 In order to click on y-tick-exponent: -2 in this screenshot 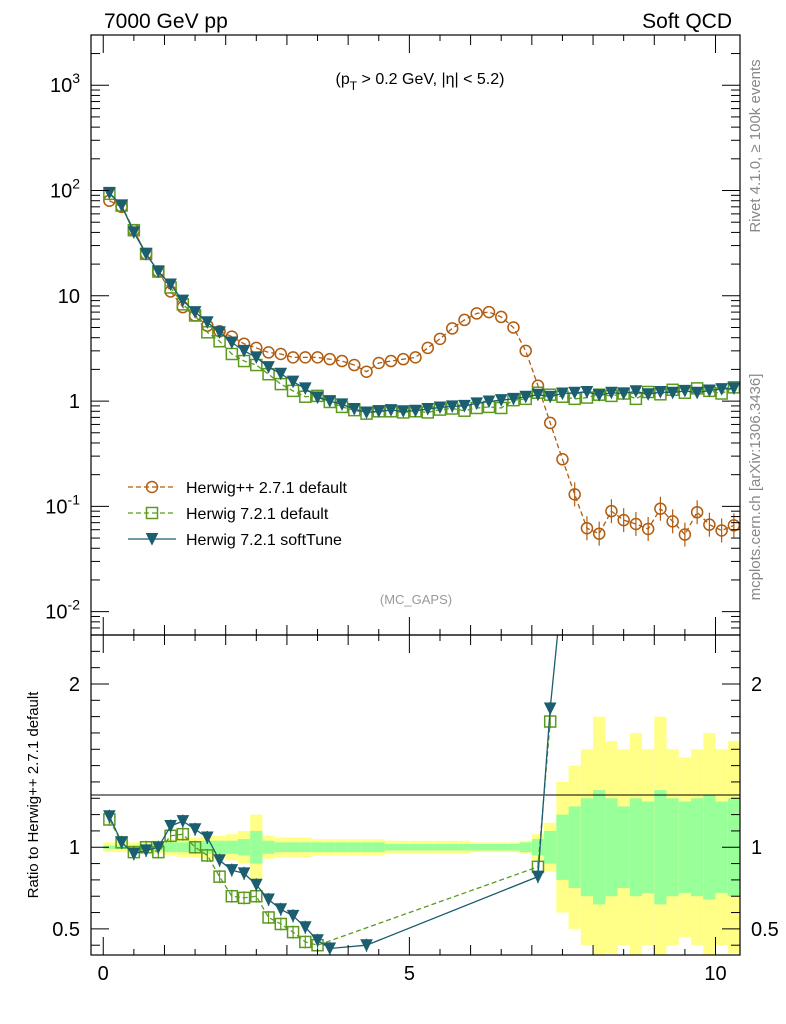, I will do `click(74, 605)`.